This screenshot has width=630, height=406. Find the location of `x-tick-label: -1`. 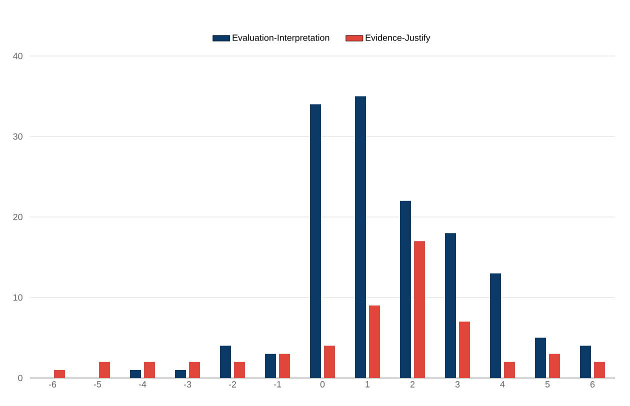

x-tick-label: -1 is located at coordinates (278, 384).